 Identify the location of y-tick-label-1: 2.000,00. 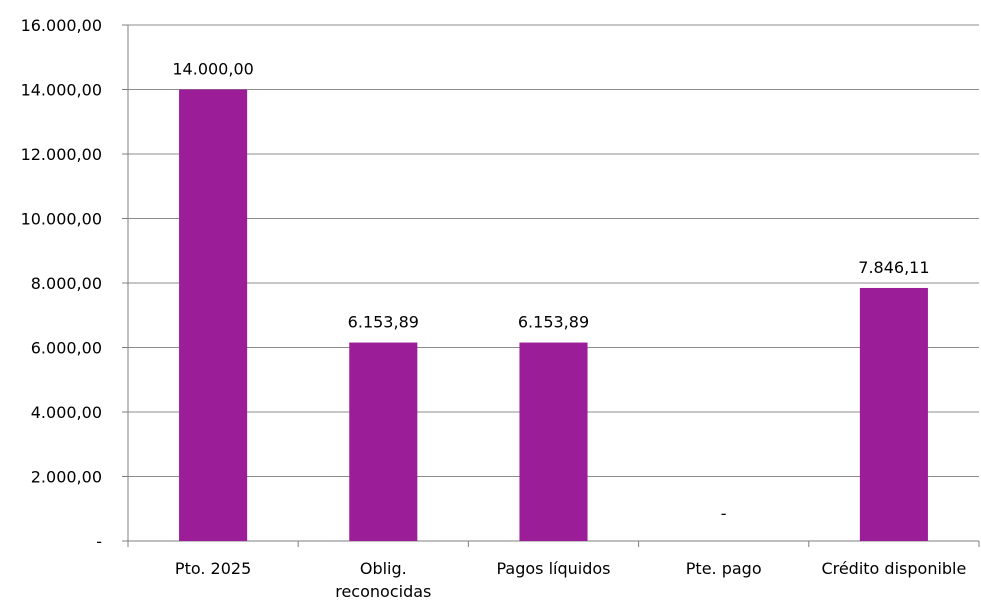
(66, 477).